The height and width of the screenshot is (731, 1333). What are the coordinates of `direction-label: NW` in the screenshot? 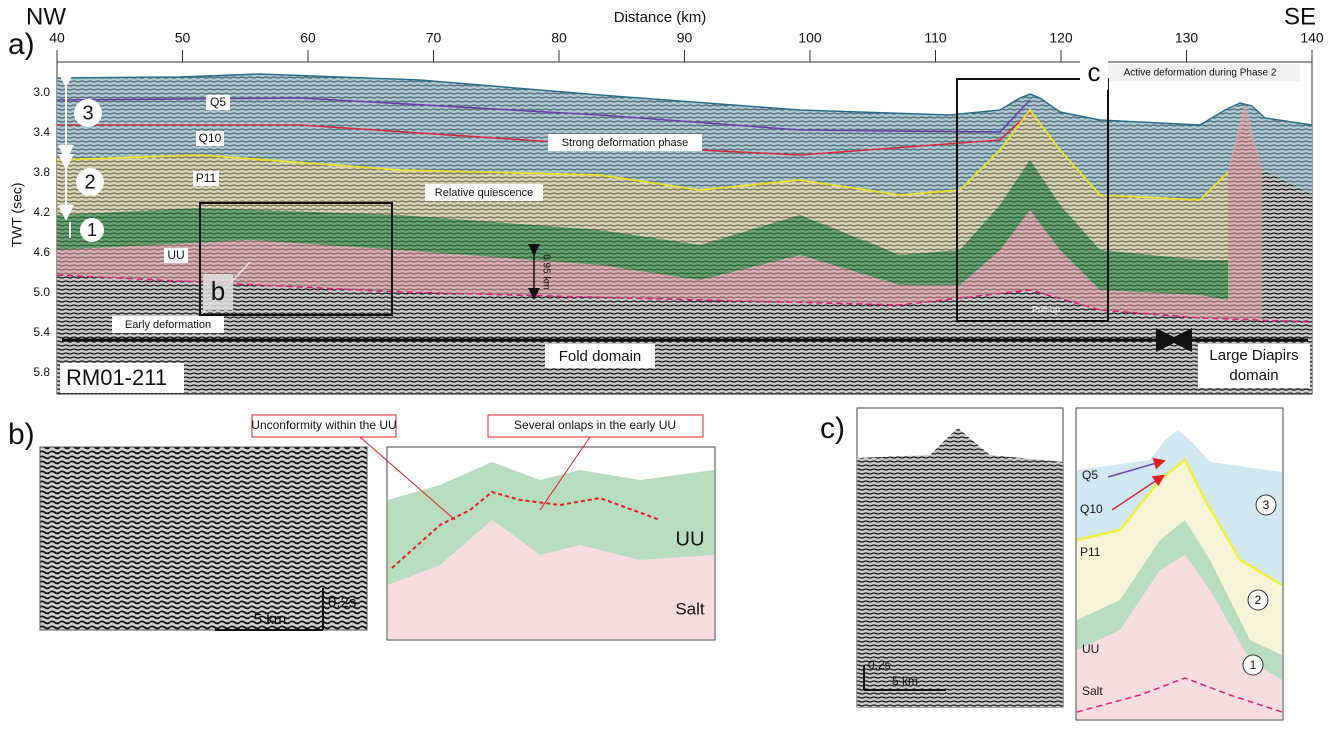 It's located at (46, 16).